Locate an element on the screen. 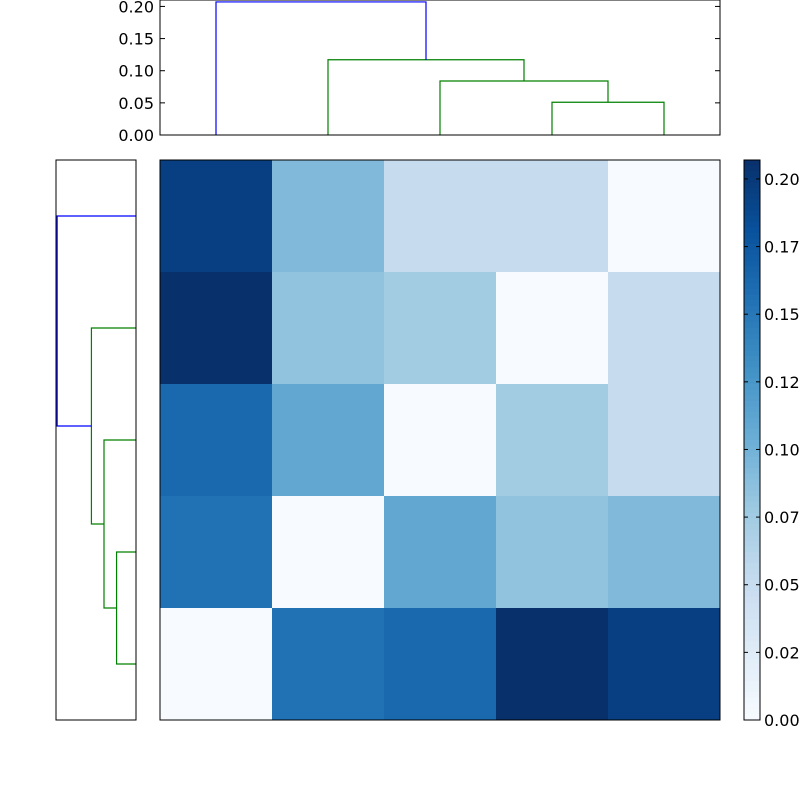 The image size is (800, 804). colorbar-tick-label: 0.07 is located at coordinates (782, 517).